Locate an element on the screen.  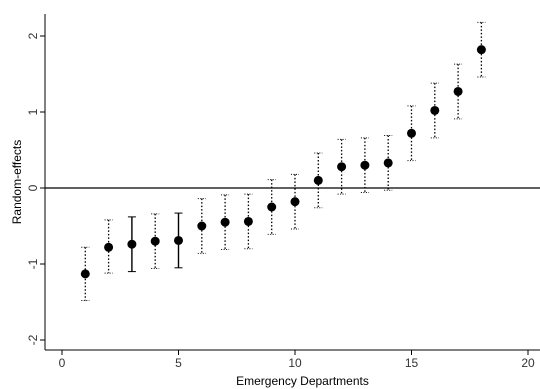
y-tick-label: 2 is located at coordinates (33, 35).